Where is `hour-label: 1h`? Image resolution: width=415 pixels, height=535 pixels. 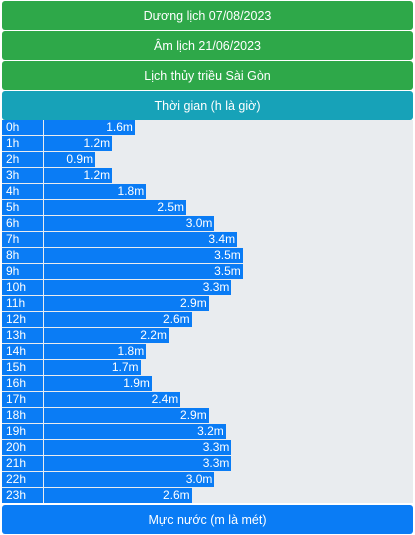 hour-label: 1h is located at coordinates (22, 143).